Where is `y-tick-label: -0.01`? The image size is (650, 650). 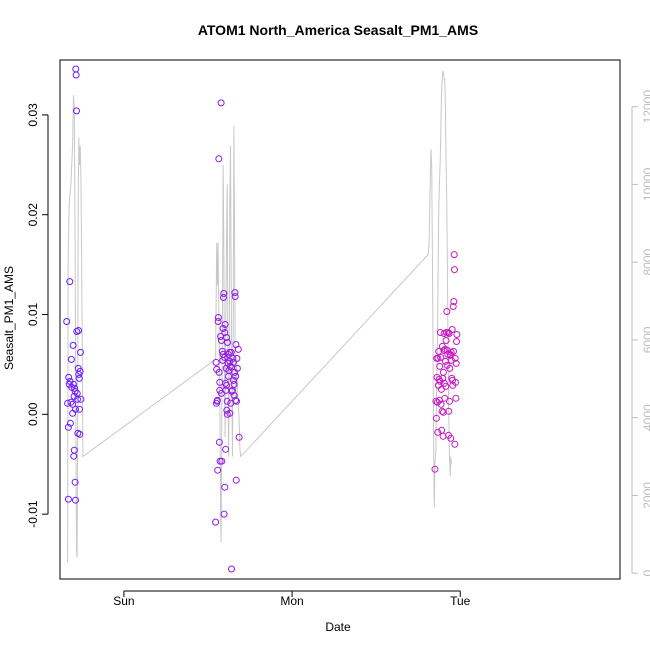
y-tick-label: -0.01 is located at coordinates (33, 514).